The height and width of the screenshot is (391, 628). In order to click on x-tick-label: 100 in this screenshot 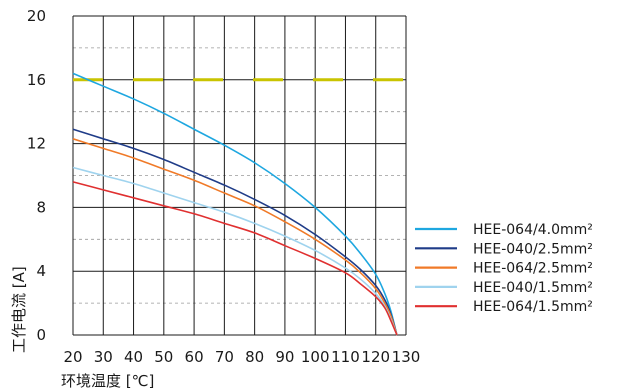, I will do `click(315, 357)`.